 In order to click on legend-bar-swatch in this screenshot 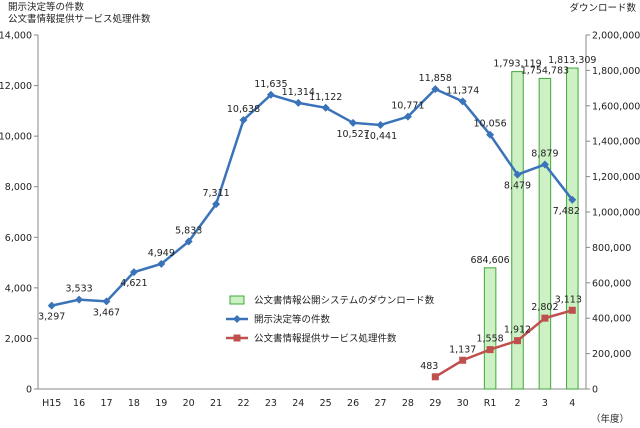, I will do `click(237, 300)`.